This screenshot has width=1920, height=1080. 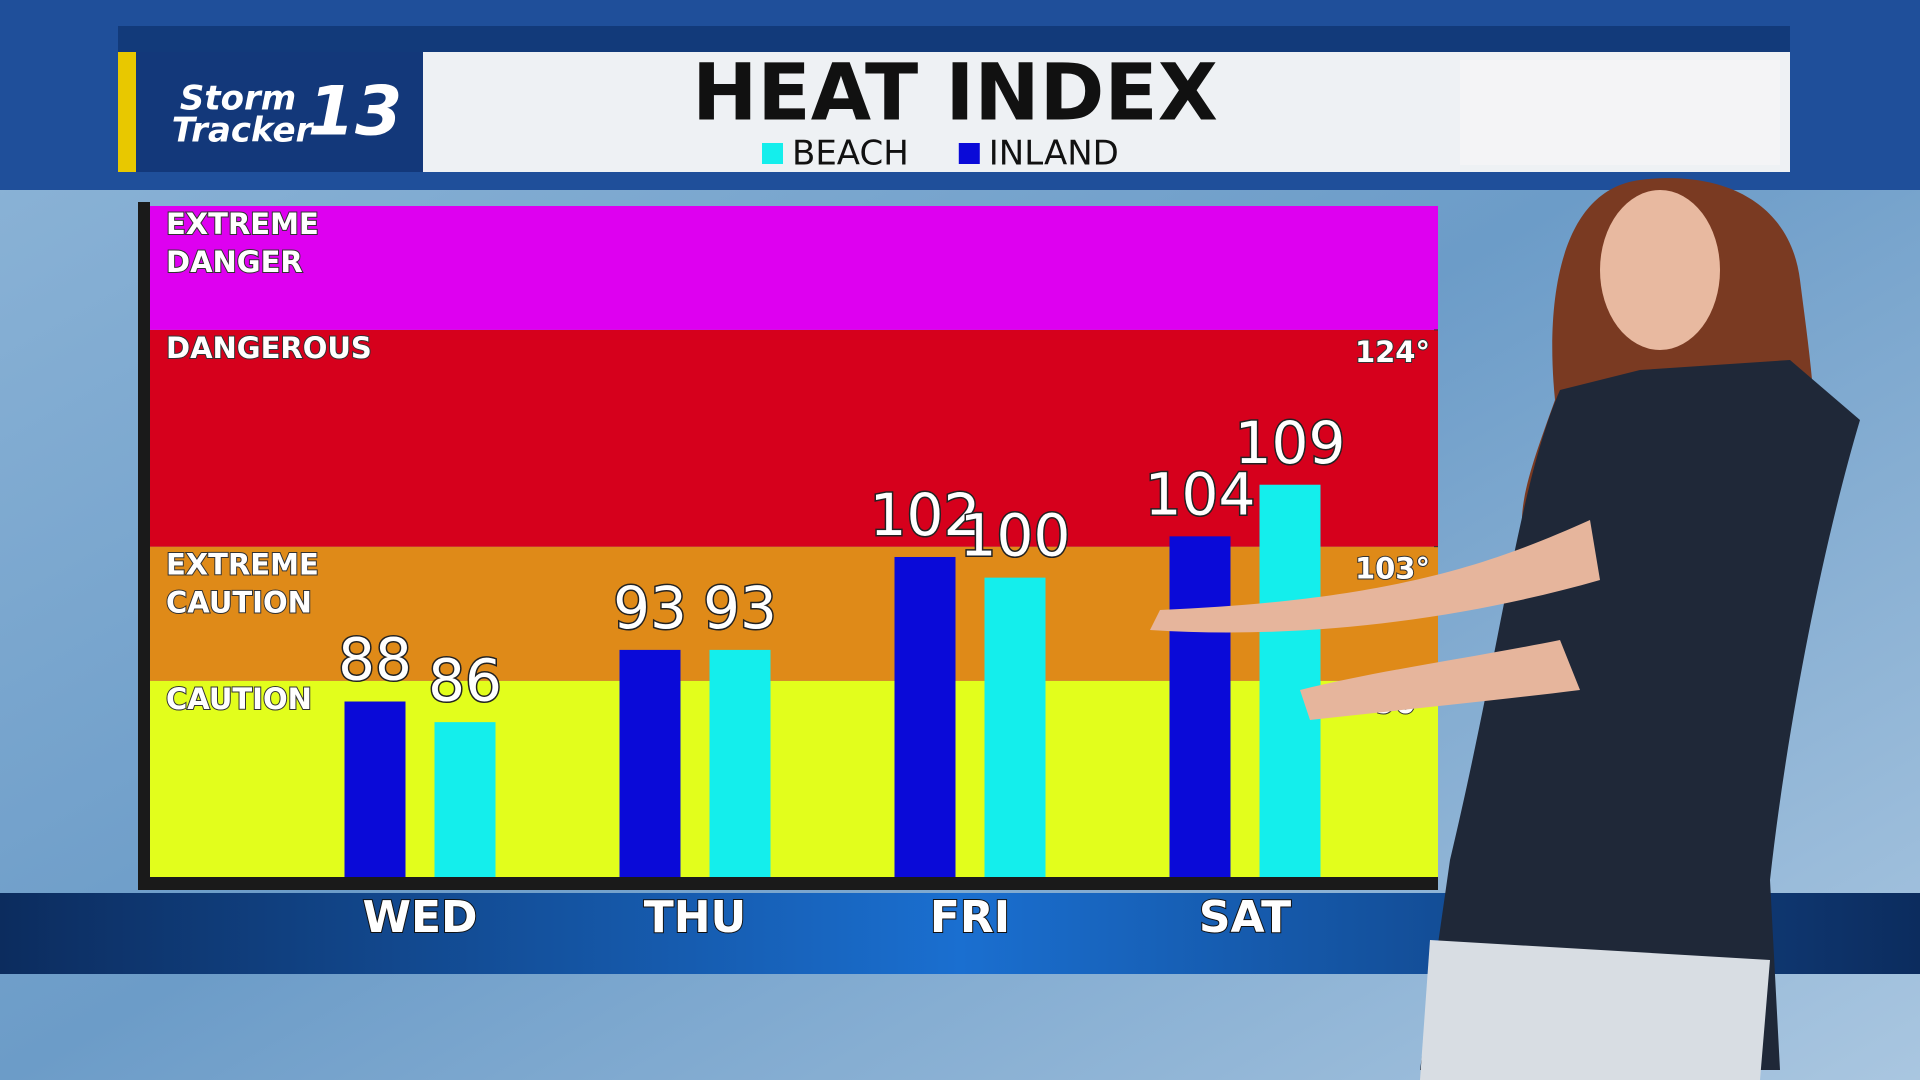 What do you see at coordinates (954, 39) in the screenshot?
I see `banner-strip` at bounding box center [954, 39].